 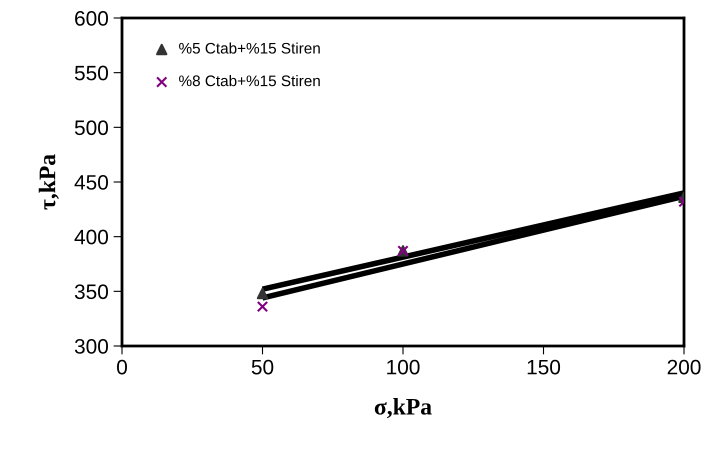 What do you see at coordinates (249, 80) in the screenshot?
I see `legend-label: %8 Ctab+%15 Stiren` at bounding box center [249, 80].